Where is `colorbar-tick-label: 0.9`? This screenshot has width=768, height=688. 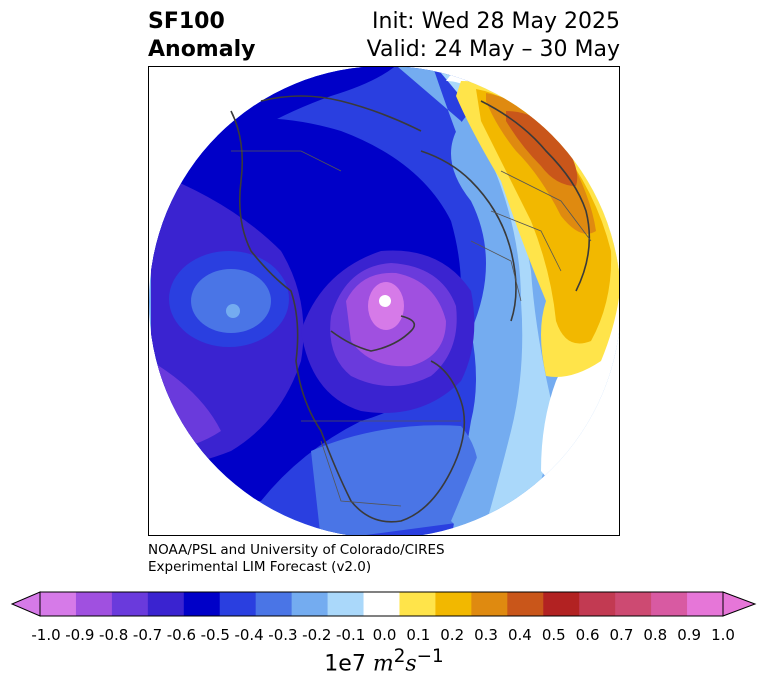
colorbar-tick-label: 0.9 is located at coordinates (689, 635).